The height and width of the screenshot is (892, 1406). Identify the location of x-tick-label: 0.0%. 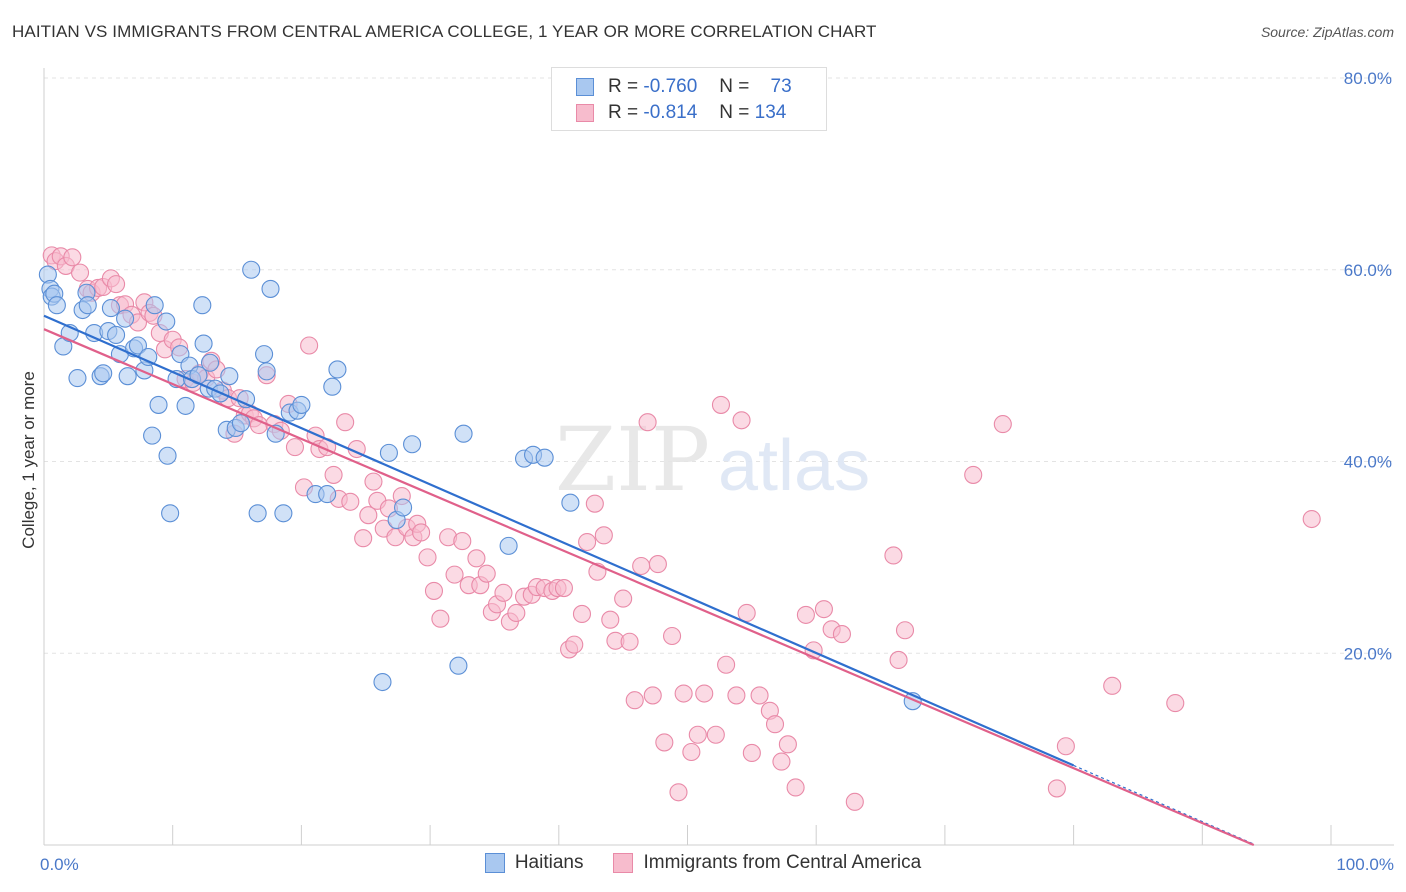
(59, 864).